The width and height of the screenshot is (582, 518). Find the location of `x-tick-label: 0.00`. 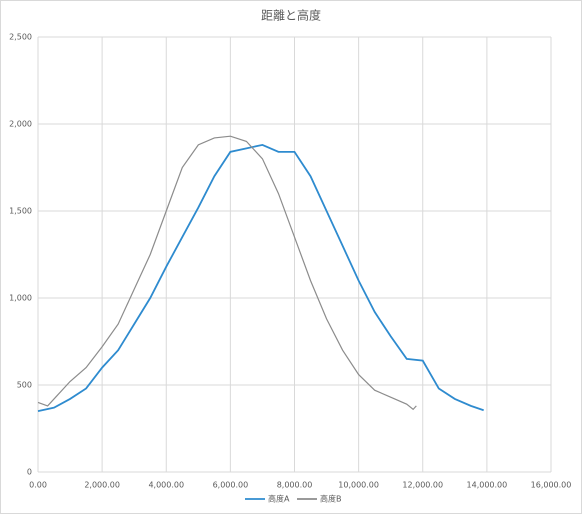

x-tick-label: 0.00 is located at coordinates (38, 485).